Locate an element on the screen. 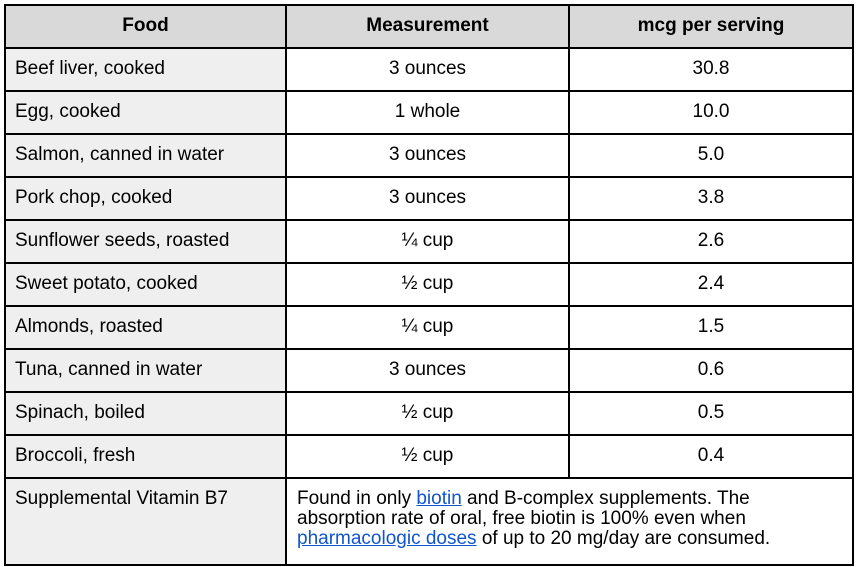 Image resolution: width=856 pixels, height=567 pixels. table-row: Pork chop, cooked 3 ounces 3.8 is located at coordinates (429, 198).